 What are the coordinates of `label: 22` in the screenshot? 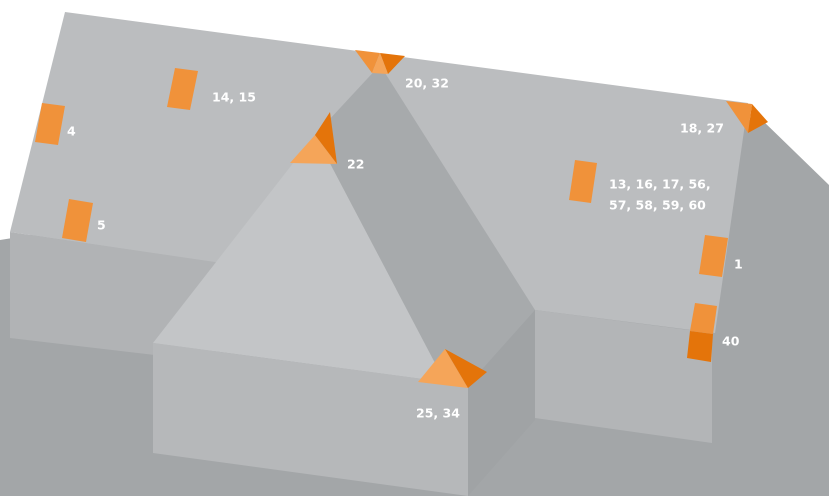 It's located at (355, 164).